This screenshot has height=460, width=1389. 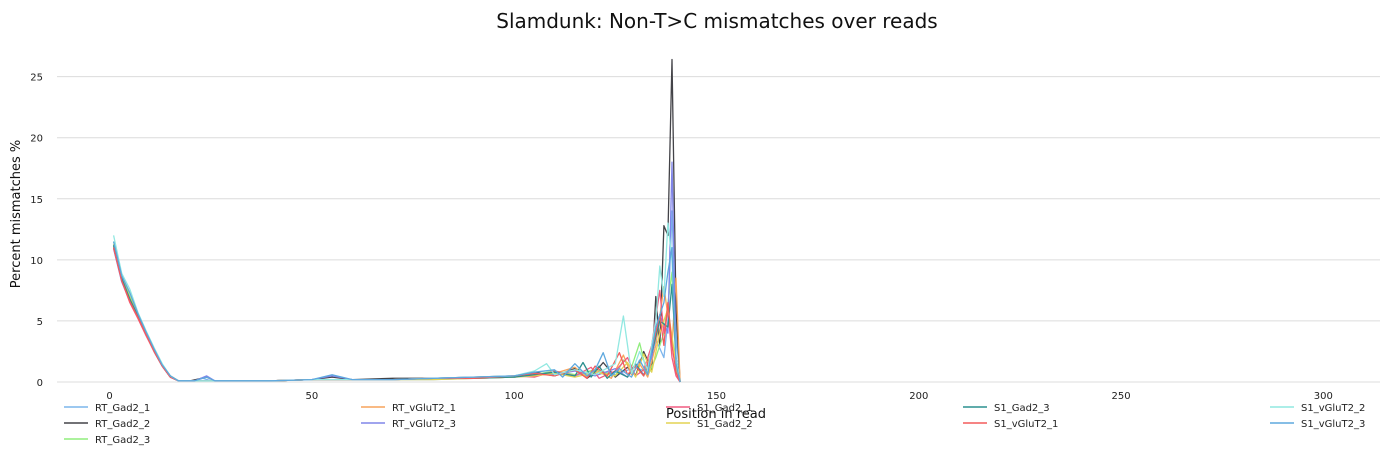 What do you see at coordinates (1121, 396) in the screenshot?
I see `x-tick-label: 250` at bounding box center [1121, 396].